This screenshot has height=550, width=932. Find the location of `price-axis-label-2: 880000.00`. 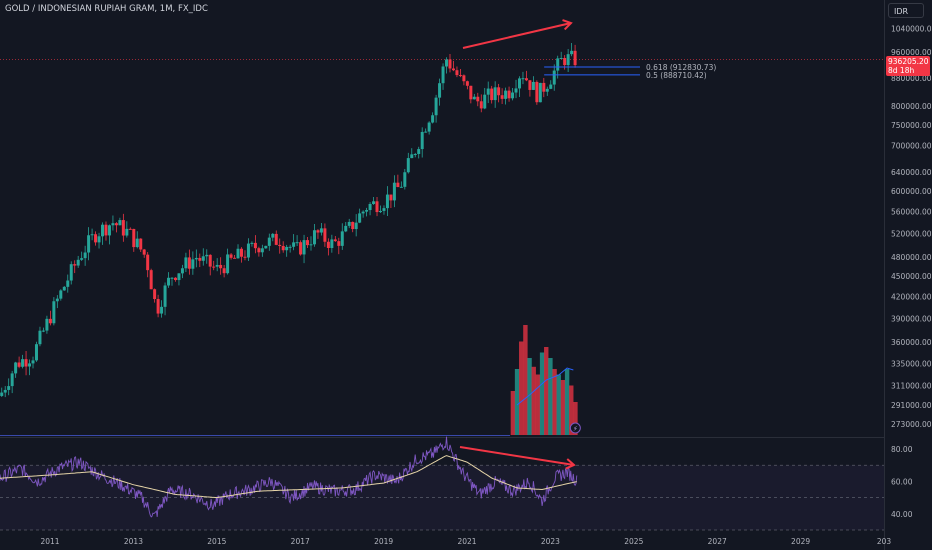

price-axis-label-2: 880000.00 is located at coordinates (911, 78).